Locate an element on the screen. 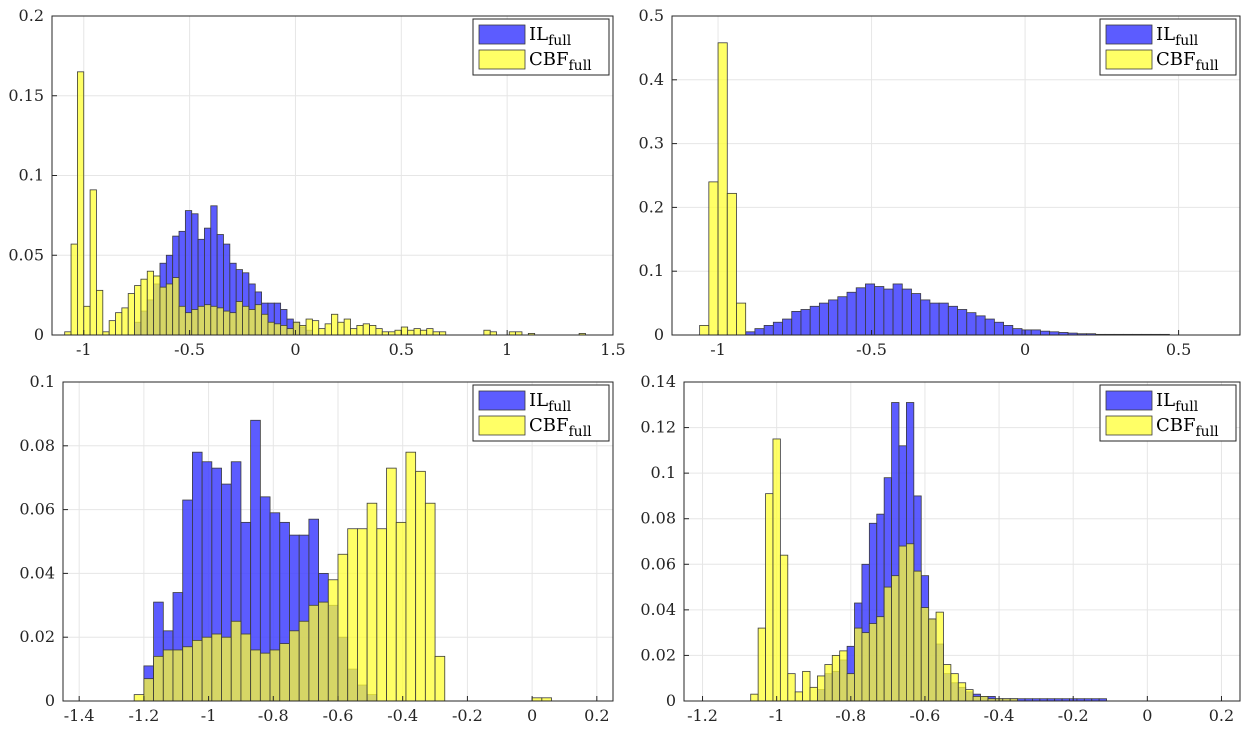 The image size is (1254, 733). x-tick-label: -0.5 is located at coordinates (871, 349).